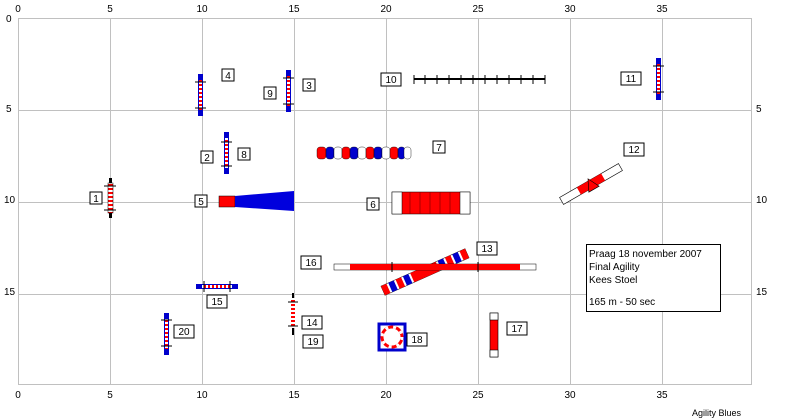 The width and height of the screenshot is (800, 419). I want to click on svg-text: 5, so click(201, 202).